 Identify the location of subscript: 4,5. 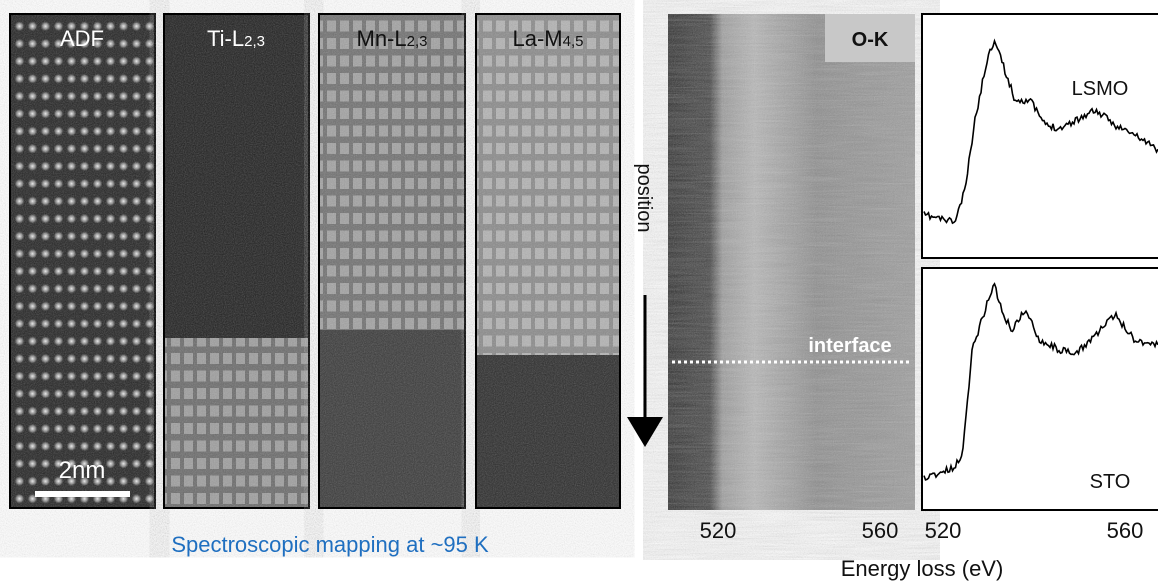
(573, 41).